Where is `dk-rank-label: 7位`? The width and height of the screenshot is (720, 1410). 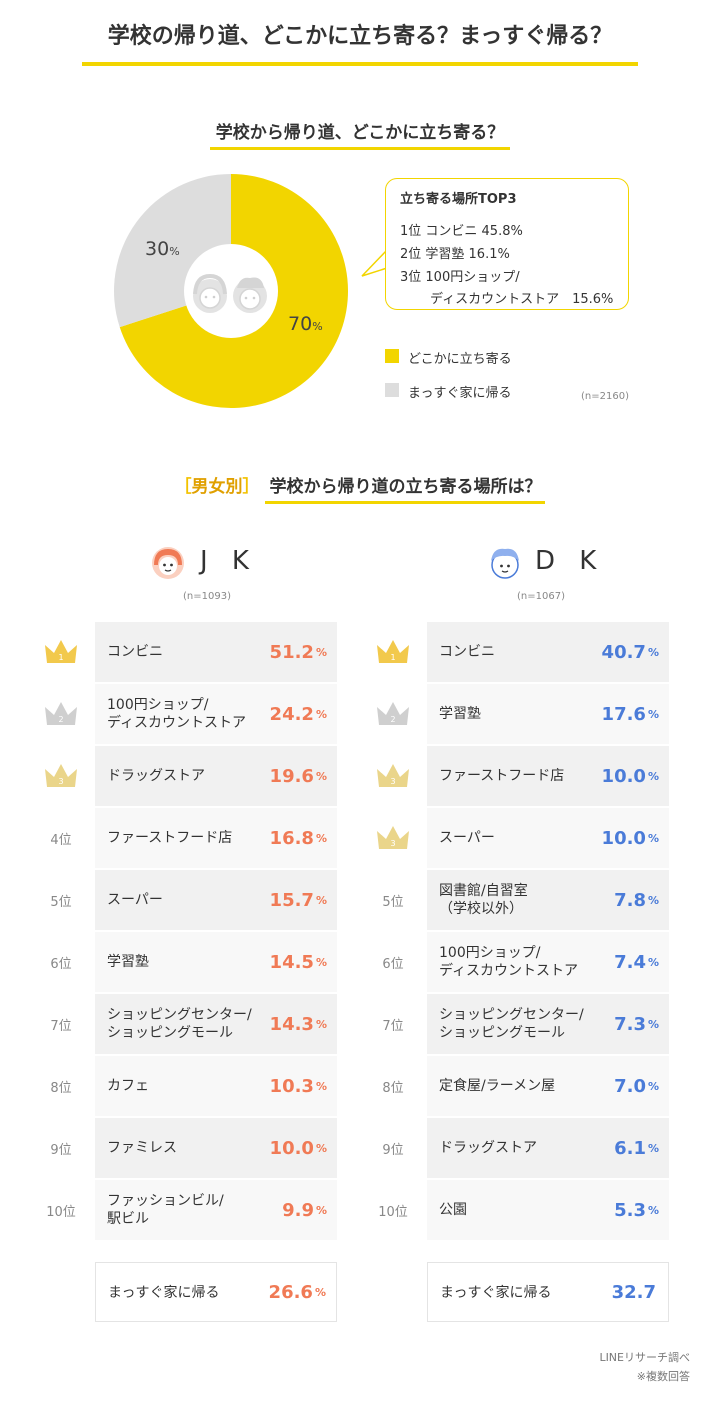 dk-rank-label: 7位 is located at coordinates (393, 1026).